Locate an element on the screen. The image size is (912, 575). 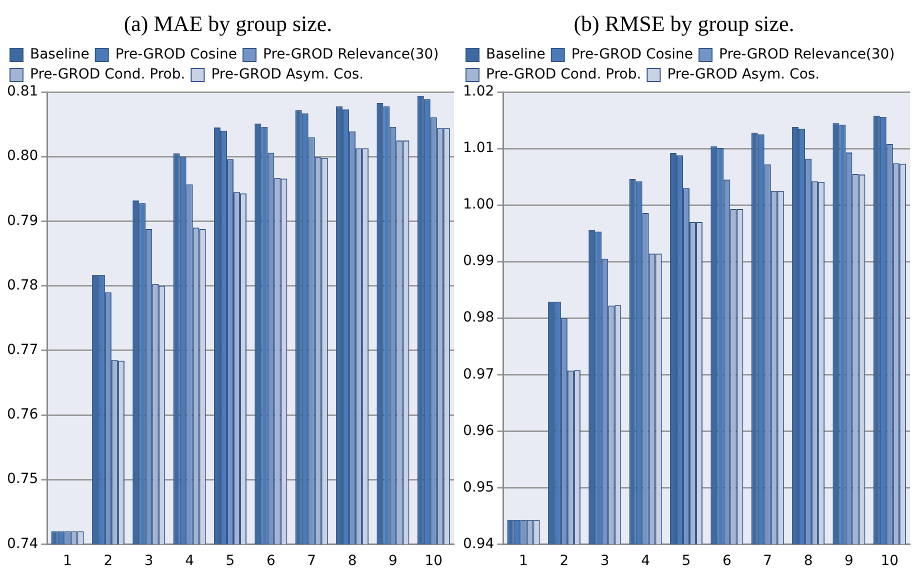
y-tick-label: 0.77 is located at coordinates (22, 350).